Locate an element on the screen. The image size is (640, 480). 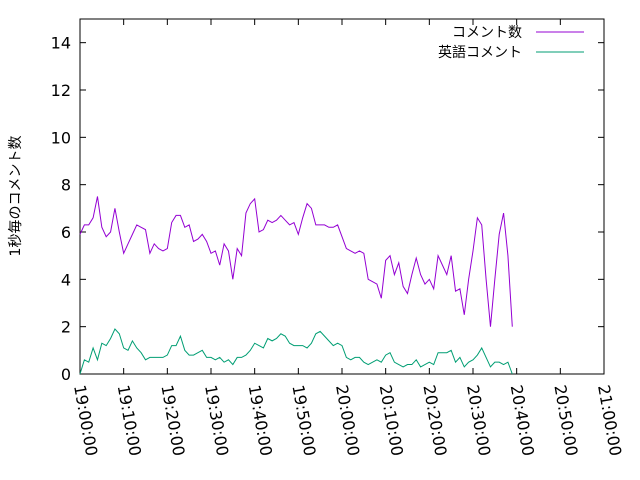
x-tick-label: 19:20:00 is located at coordinates (172, 420).